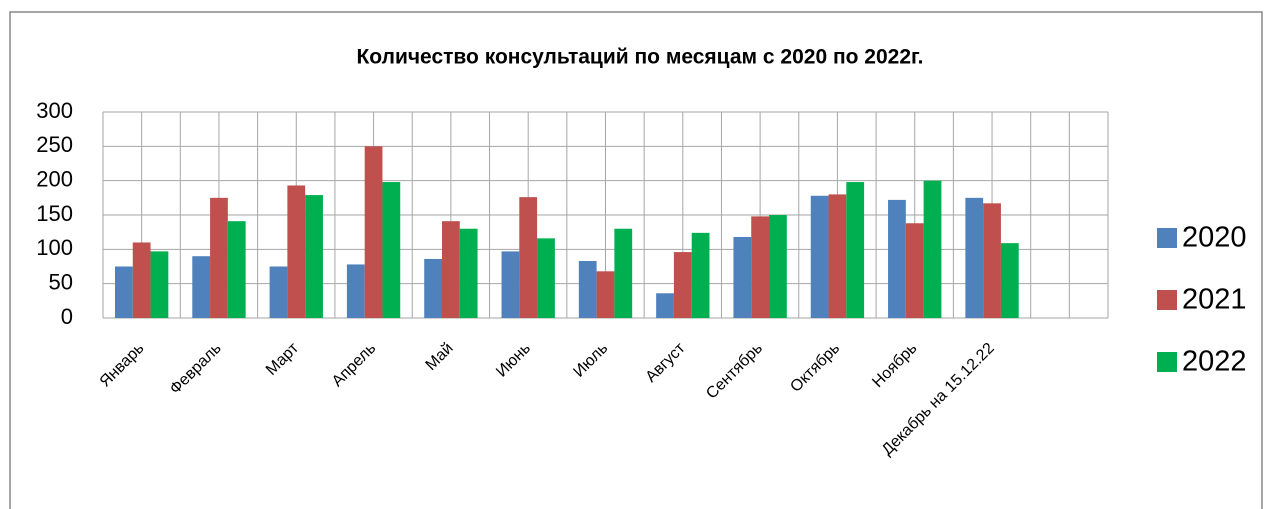 This screenshot has height=509, width=1277. Describe the element at coordinates (1214, 300) in the screenshot. I see `legend-label: 2021` at that location.